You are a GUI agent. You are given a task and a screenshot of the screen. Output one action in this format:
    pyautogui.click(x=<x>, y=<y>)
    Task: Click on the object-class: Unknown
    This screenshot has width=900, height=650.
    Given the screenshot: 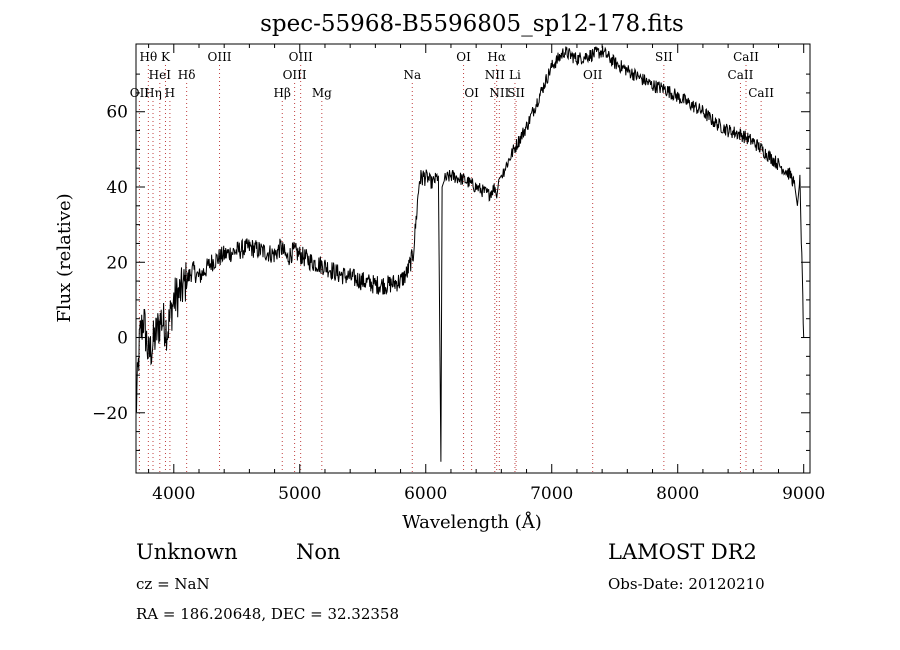 What is the action you would take?
    pyautogui.click(x=187, y=552)
    